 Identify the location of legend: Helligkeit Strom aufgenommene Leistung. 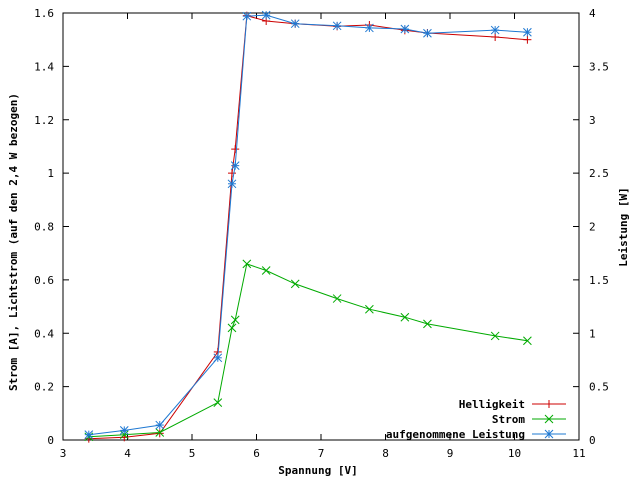
(476, 419).